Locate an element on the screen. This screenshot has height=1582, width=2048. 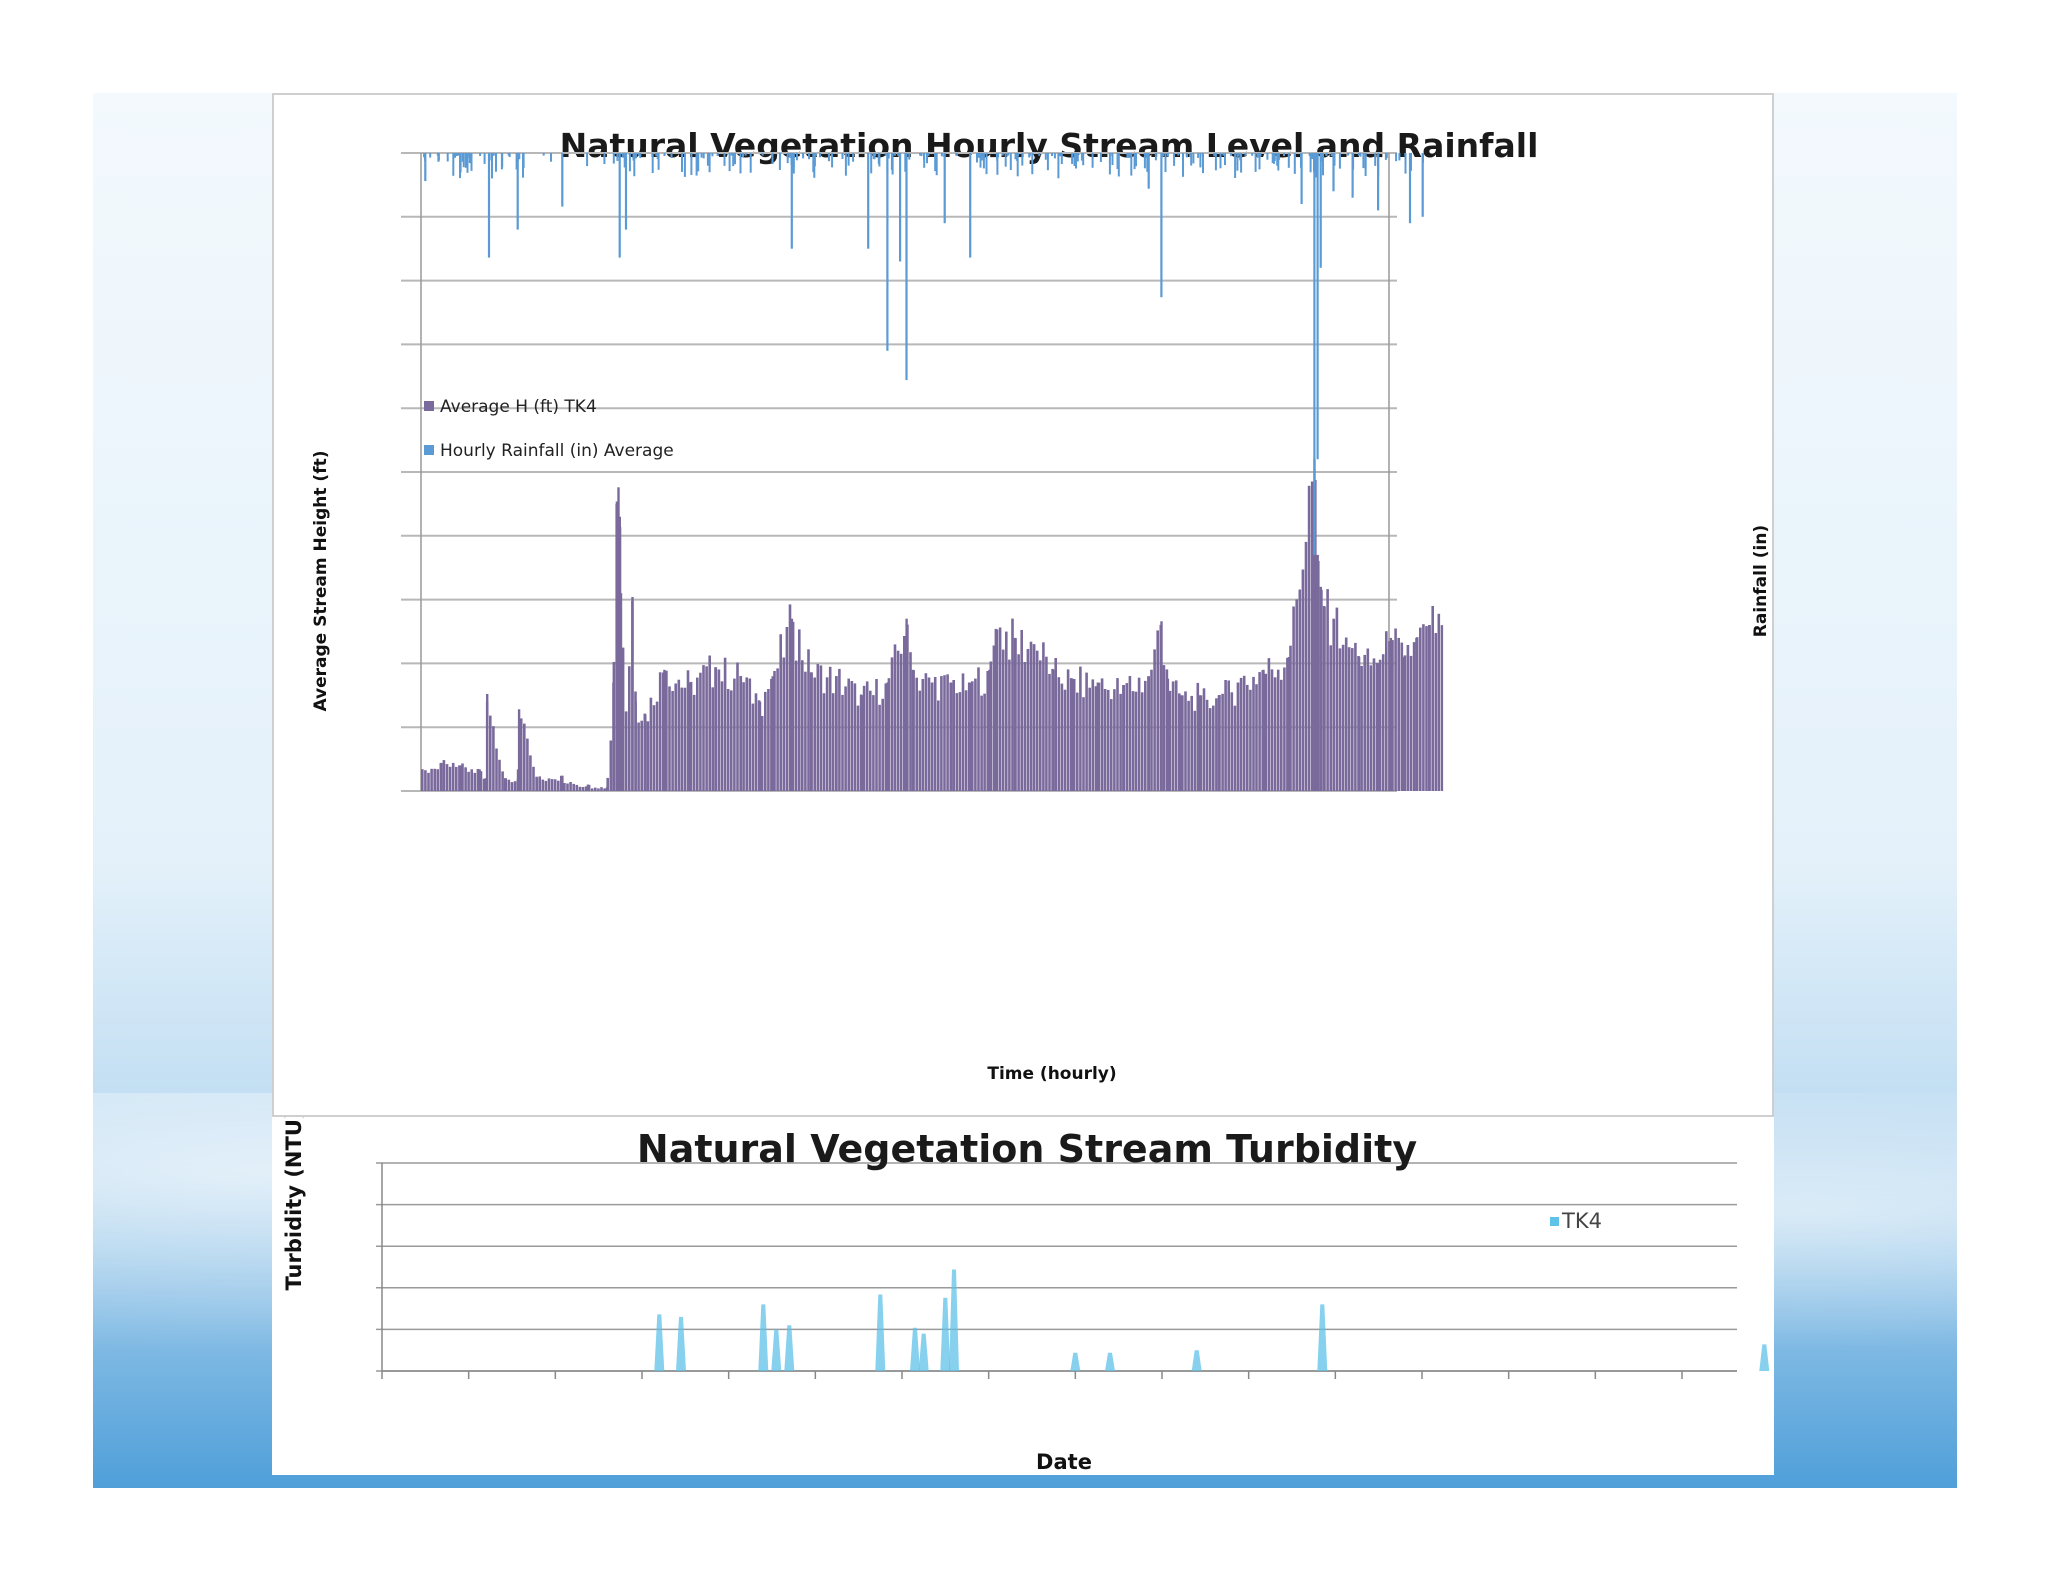
chart2-title: Natural Vegetation Stream Turbidity is located at coordinates (1027, 1149).